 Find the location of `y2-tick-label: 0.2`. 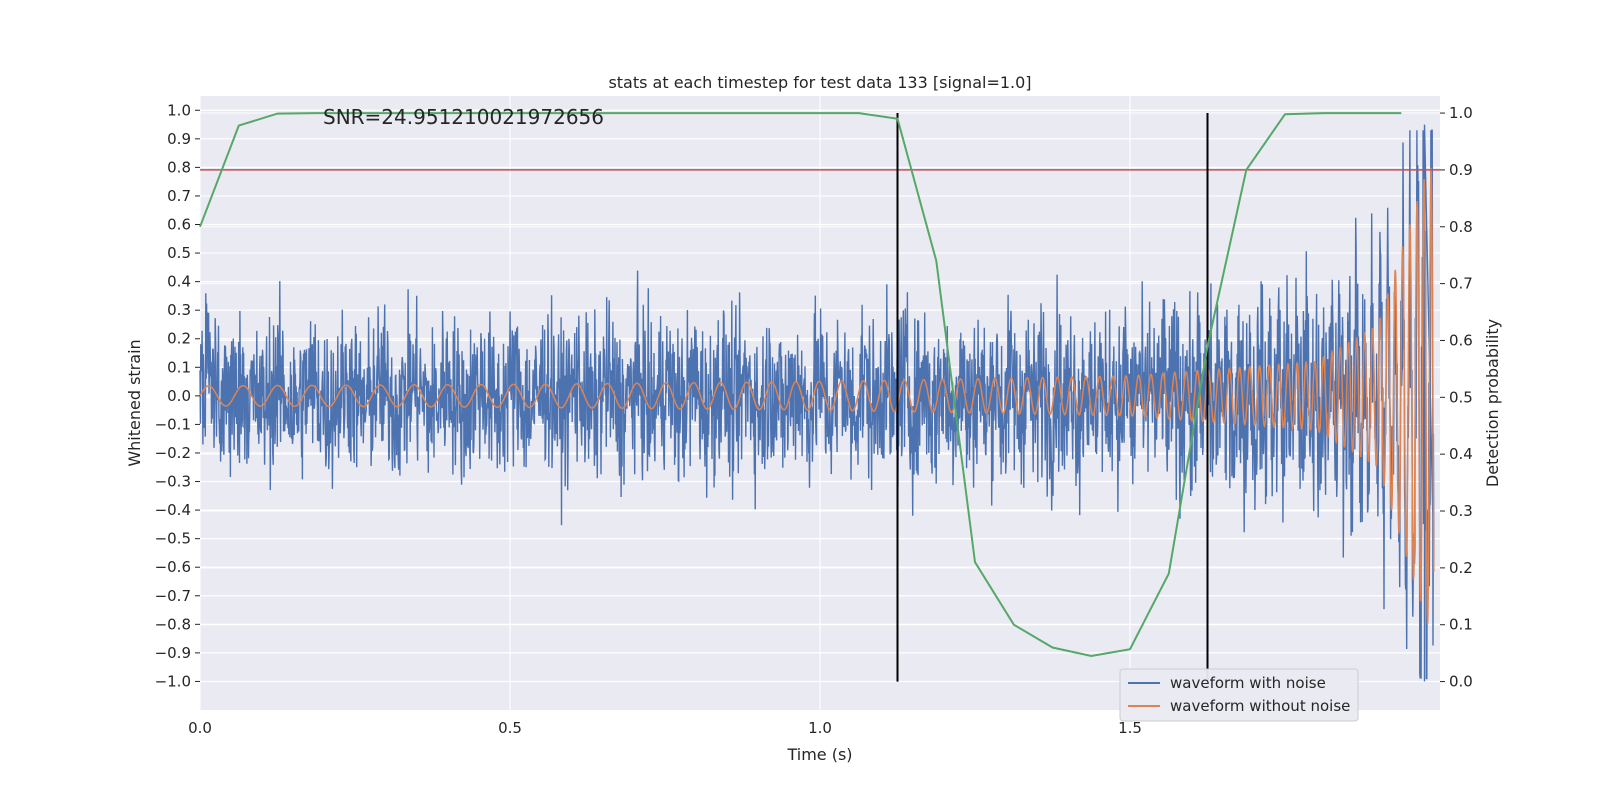

y2-tick-label: 0.2 is located at coordinates (1461, 568).